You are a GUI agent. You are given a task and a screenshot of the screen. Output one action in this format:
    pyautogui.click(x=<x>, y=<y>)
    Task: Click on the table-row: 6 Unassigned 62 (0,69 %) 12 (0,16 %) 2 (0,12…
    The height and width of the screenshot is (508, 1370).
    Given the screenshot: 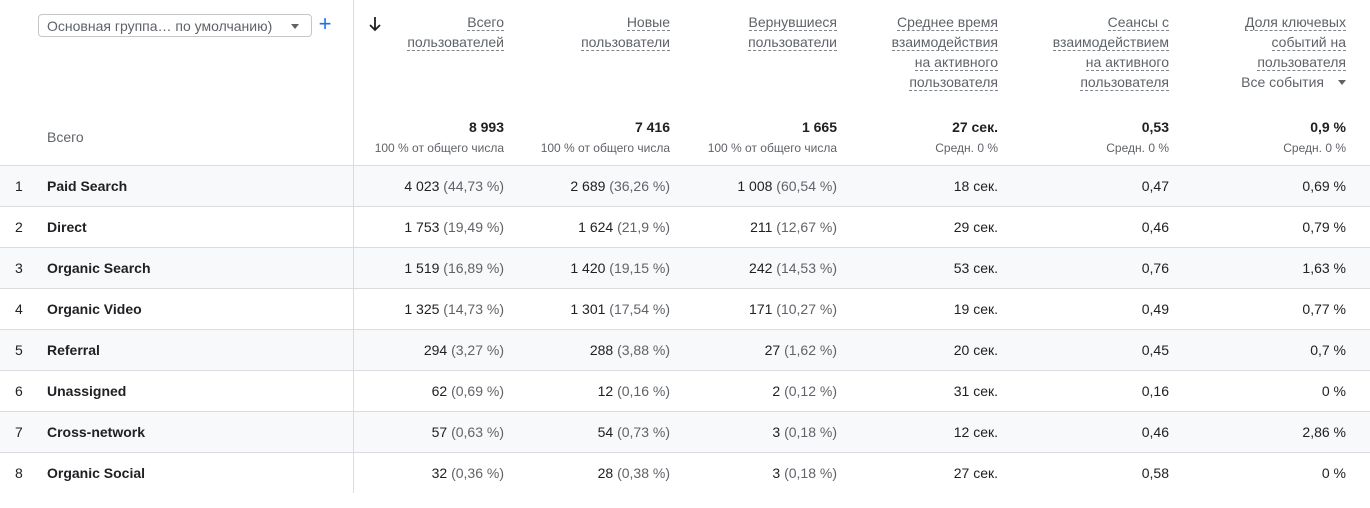 What is the action you would take?
    pyautogui.click(x=685, y=390)
    